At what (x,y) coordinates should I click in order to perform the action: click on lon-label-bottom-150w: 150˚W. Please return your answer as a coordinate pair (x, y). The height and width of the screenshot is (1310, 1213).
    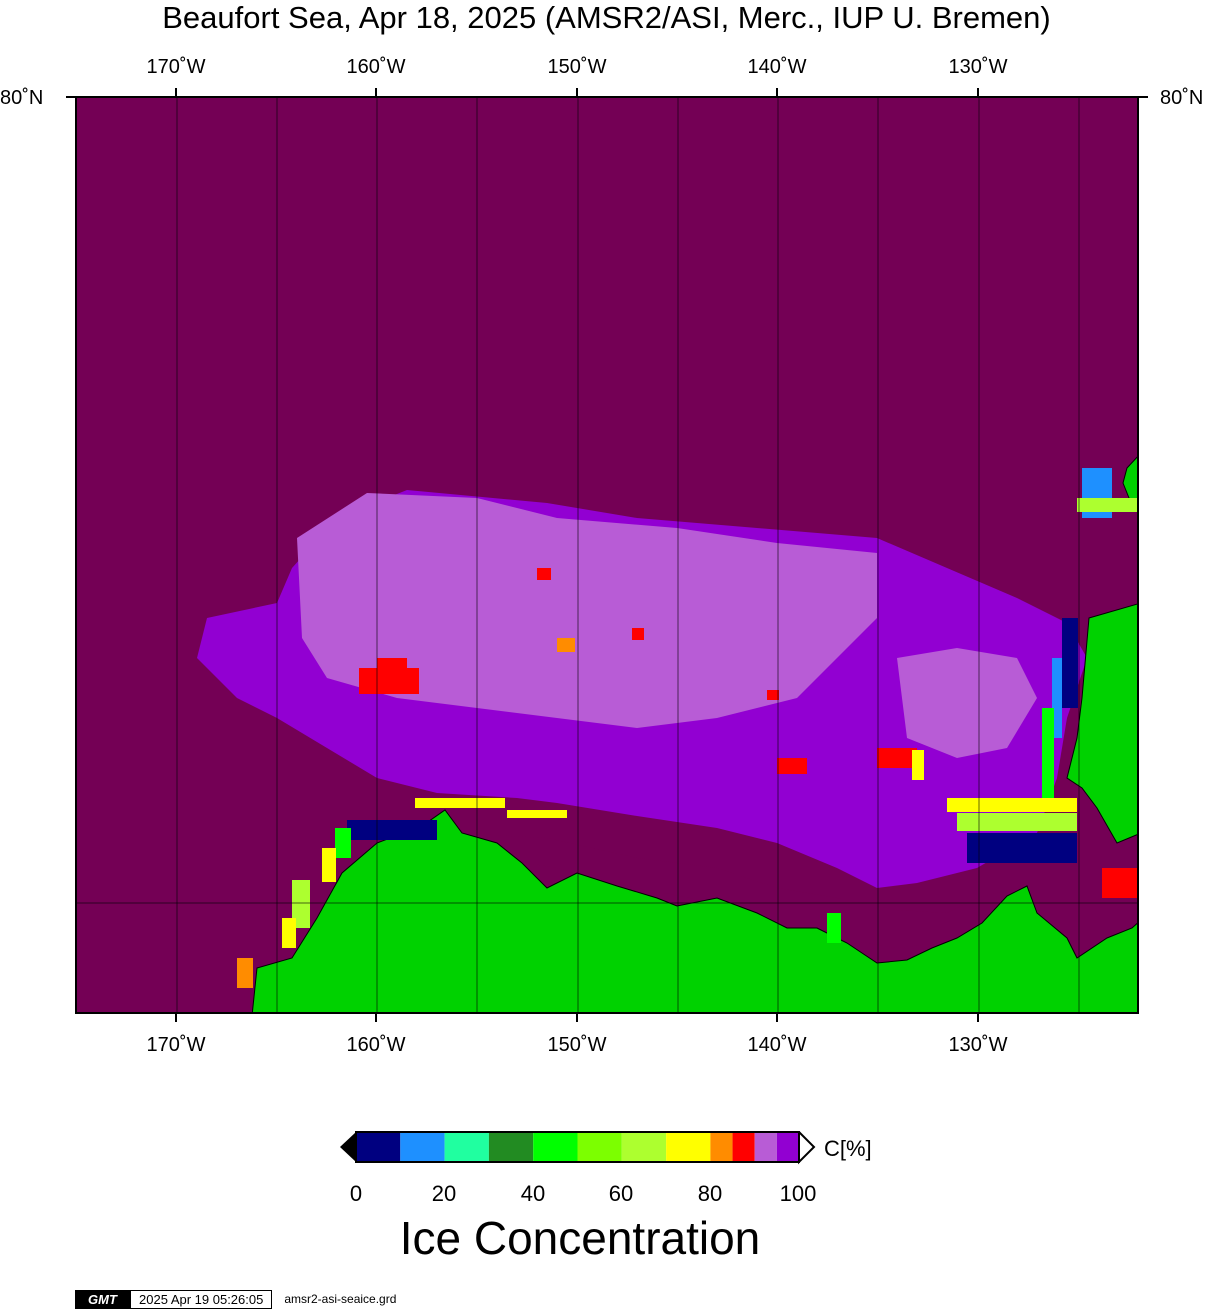
    Looking at the image, I should click on (577, 1045).